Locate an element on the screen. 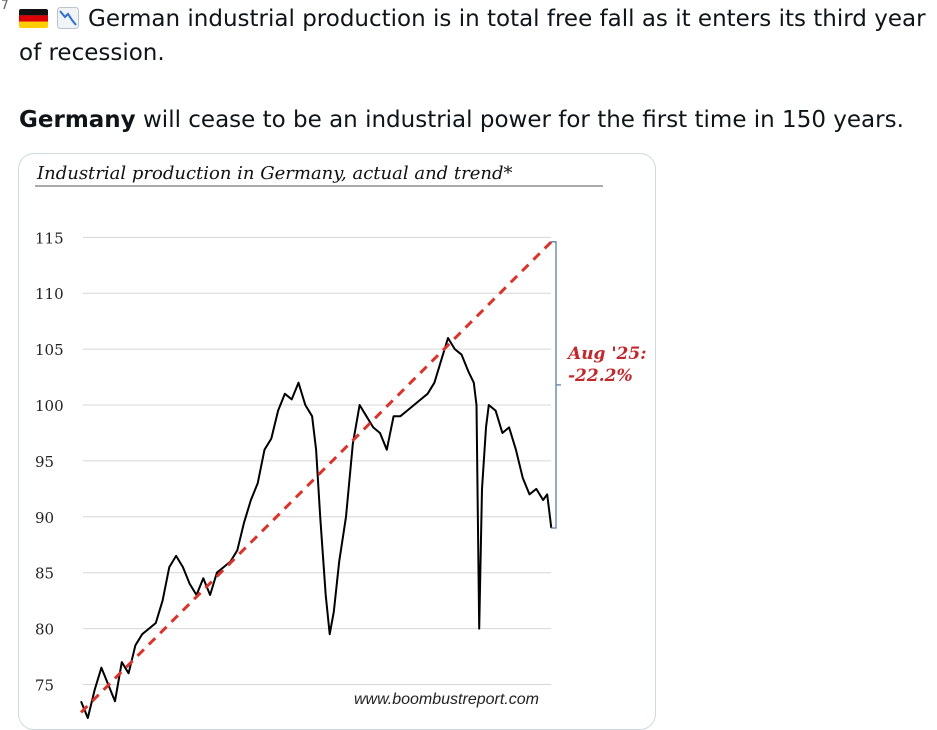 This screenshot has width=937, height=730. y-tick-label-100: 100 is located at coordinates (49, 406).